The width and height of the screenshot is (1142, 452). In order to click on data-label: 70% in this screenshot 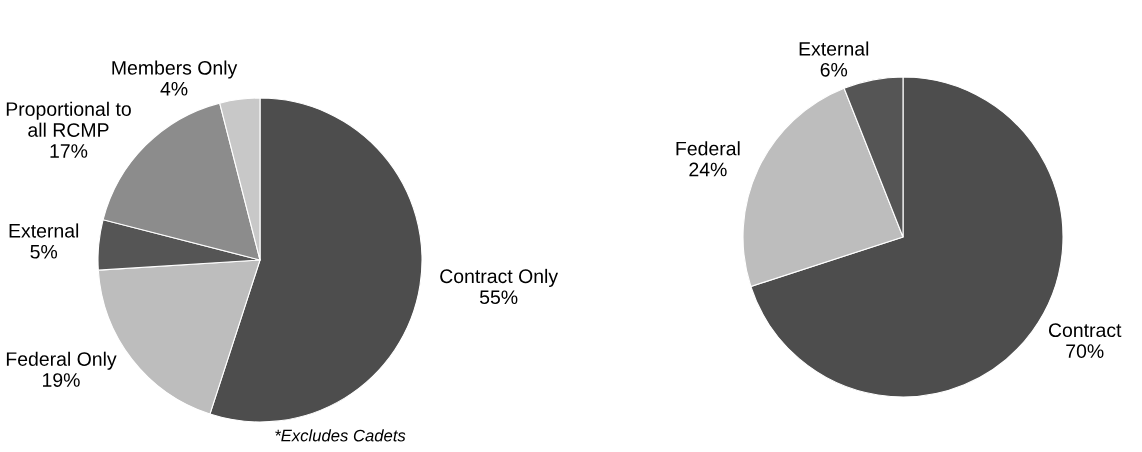, I will do `click(1085, 351)`.